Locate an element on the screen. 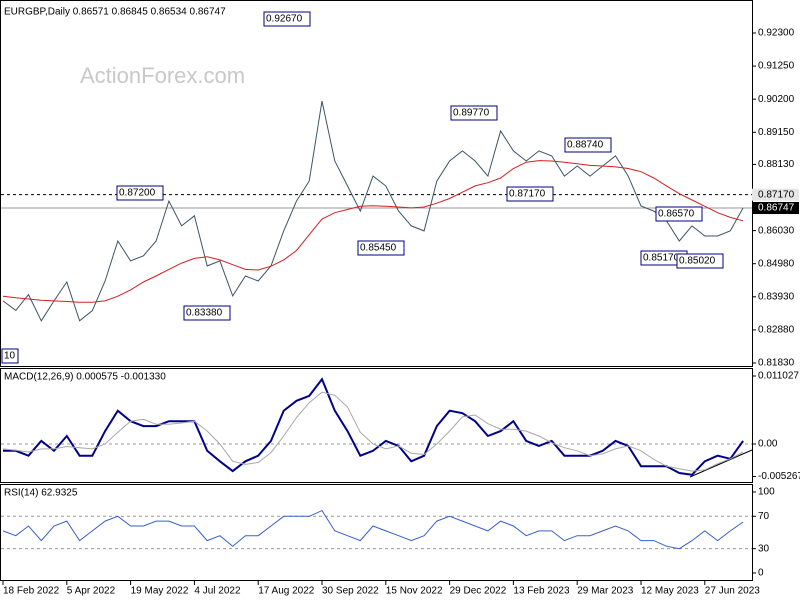 The image size is (800, 600). reference-label: 0.86747 is located at coordinates (776, 208).